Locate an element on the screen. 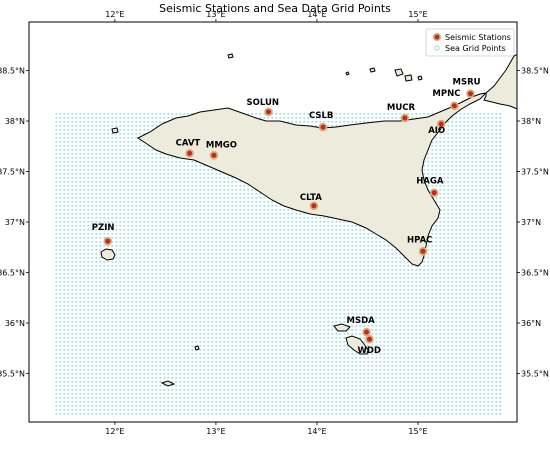  lat-tick-left-38.5: 38.5°N is located at coordinates (12, 70).